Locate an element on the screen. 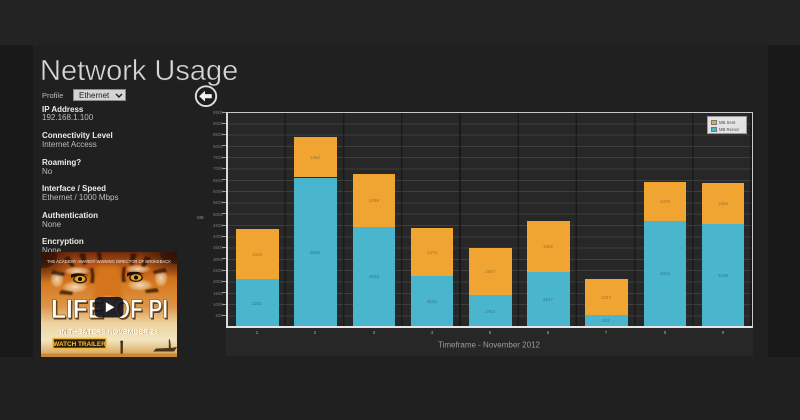 This screenshot has width=800, height=420. svg-text: OF PI is located at coordinates (142, 310).